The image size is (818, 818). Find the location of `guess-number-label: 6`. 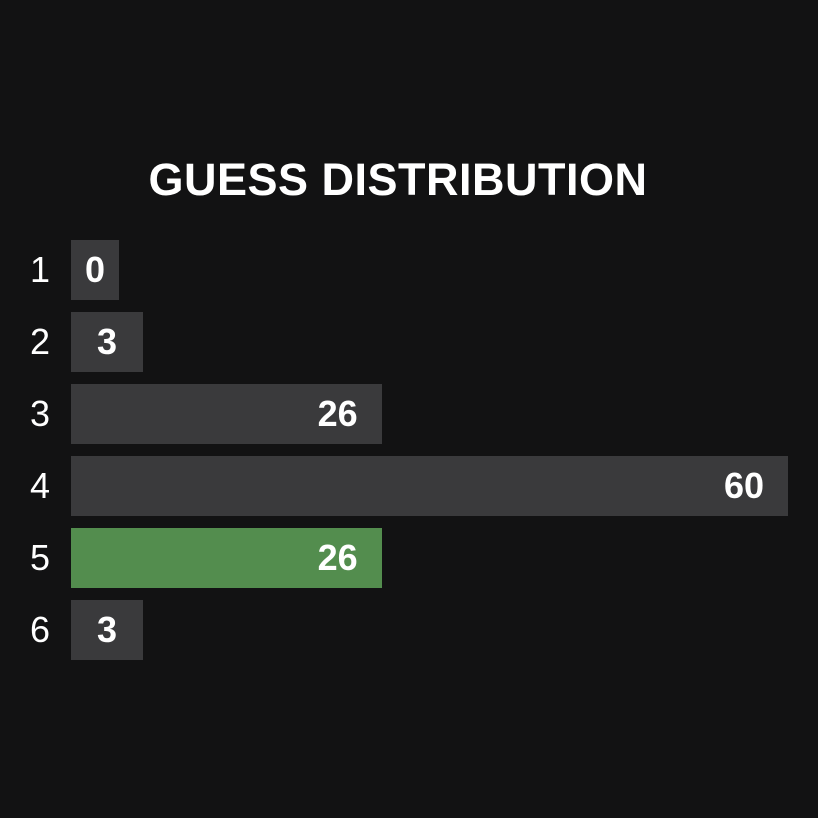

guess-number-label: 6 is located at coordinates (40, 629).